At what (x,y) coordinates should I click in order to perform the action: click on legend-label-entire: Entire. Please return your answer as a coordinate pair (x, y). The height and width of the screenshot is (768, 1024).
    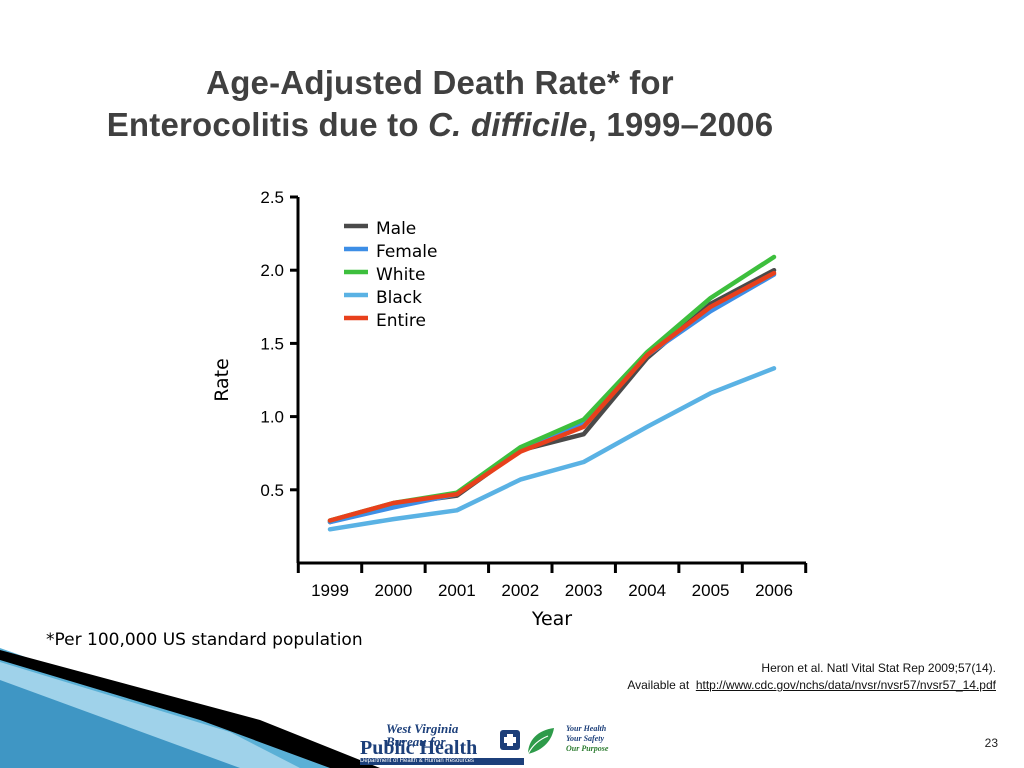
    Looking at the image, I should click on (401, 321).